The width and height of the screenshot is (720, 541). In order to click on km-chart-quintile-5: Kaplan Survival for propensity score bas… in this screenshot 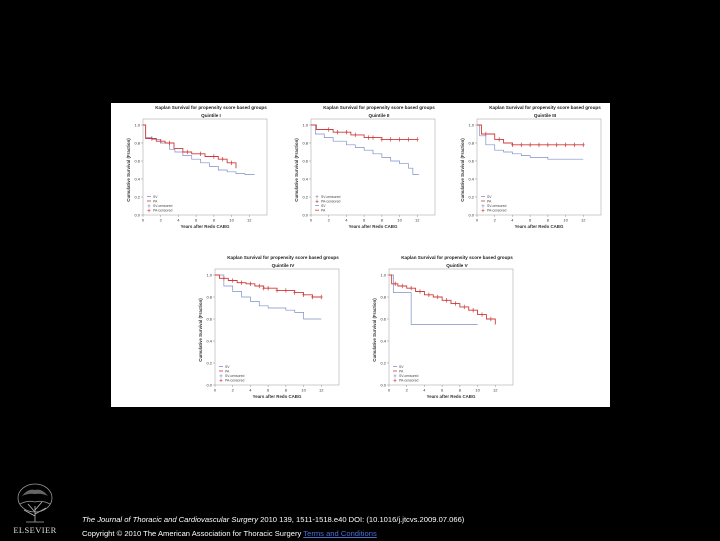, I will do `click(440, 328)`.